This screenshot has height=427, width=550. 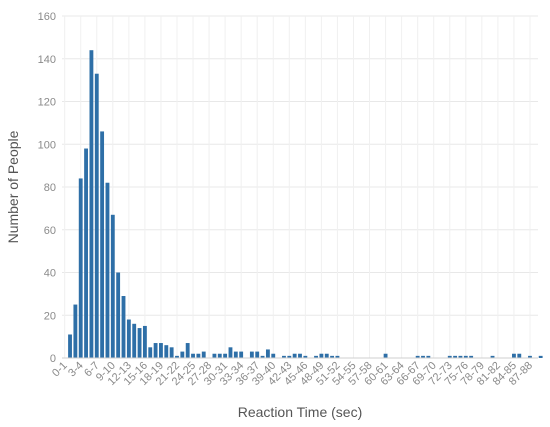 I want to click on y-tick-label: 60, so click(x=50, y=231).